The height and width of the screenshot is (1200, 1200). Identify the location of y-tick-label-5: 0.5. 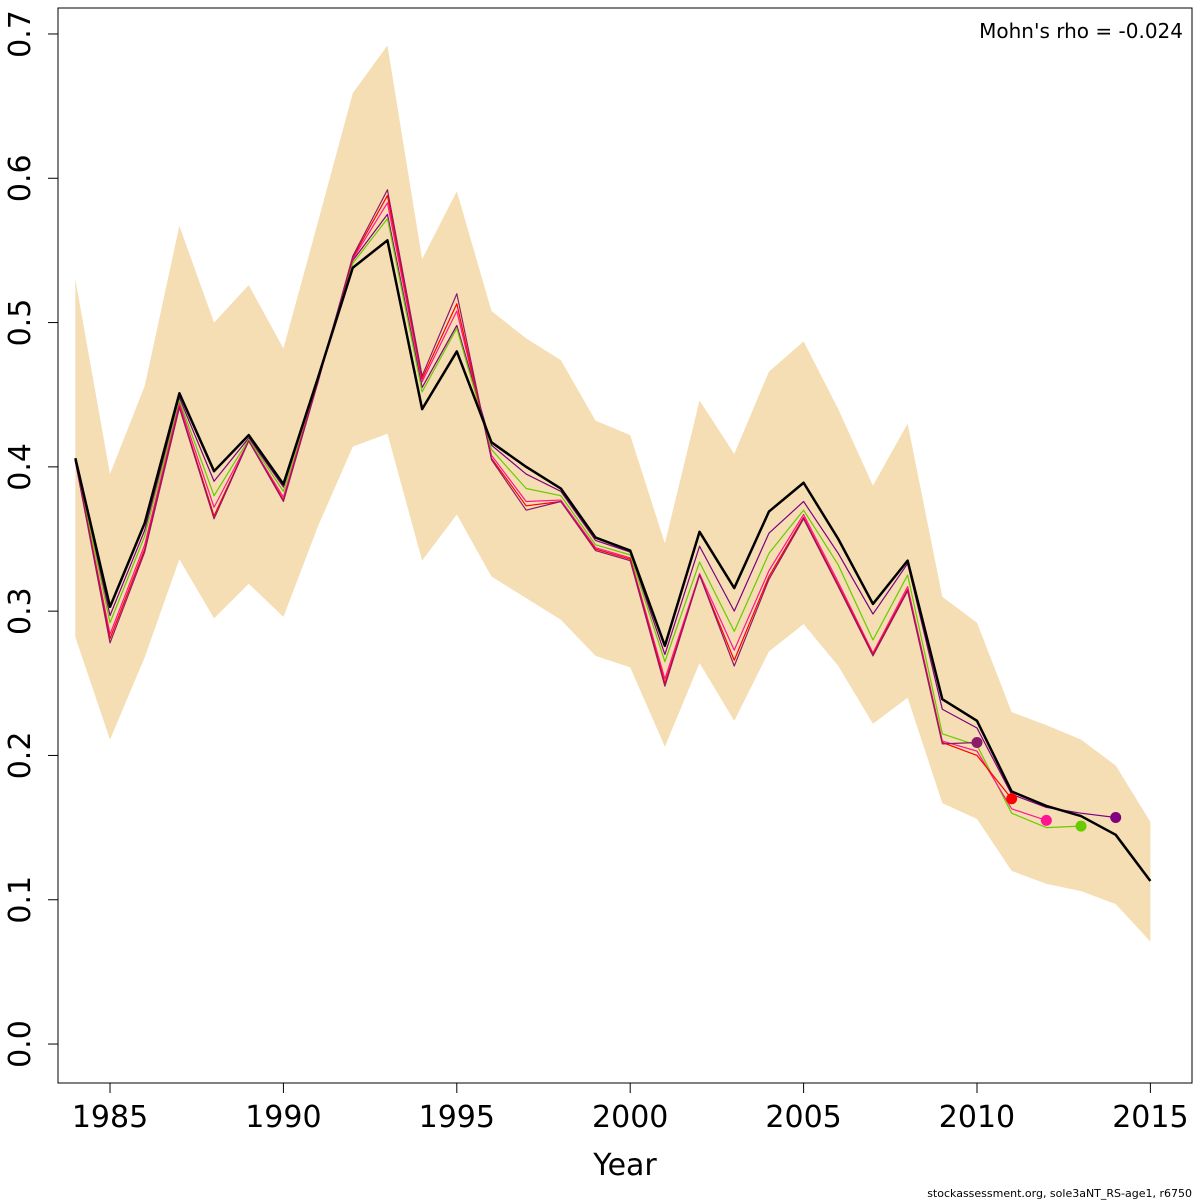
(20, 323).